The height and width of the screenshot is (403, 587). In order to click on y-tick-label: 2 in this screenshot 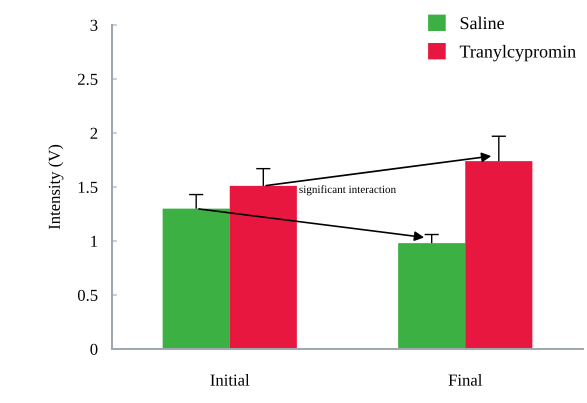, I will do `click(94, 133)`.